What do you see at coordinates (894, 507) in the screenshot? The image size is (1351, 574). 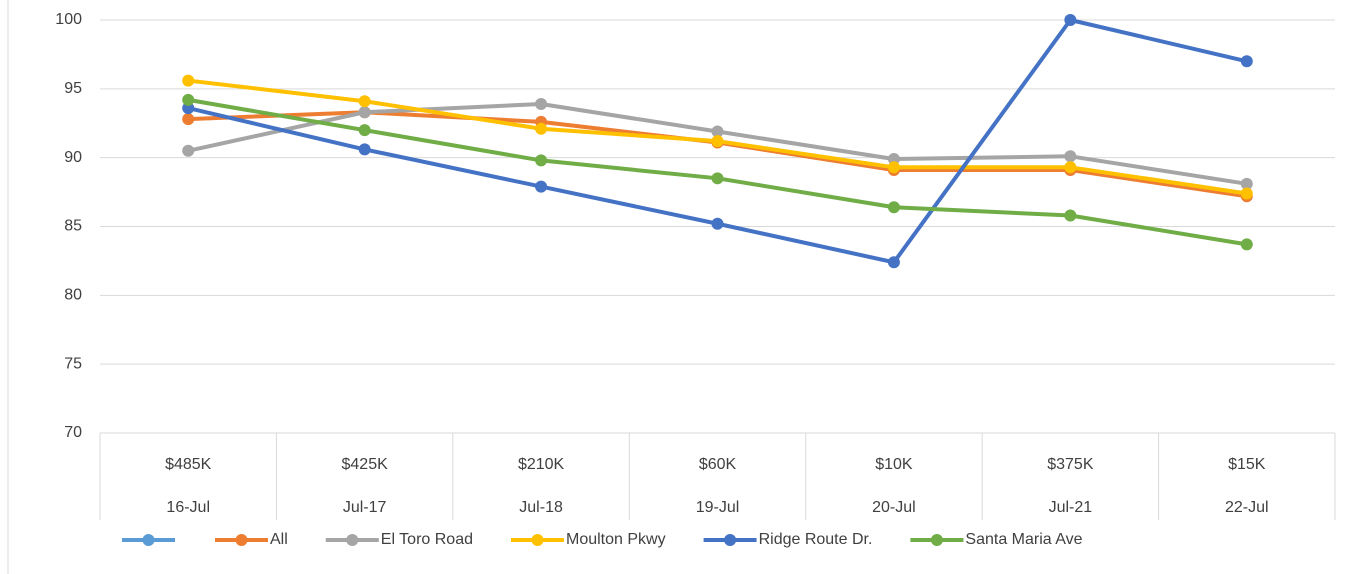 I see `x-tick-label: 20-Jul` at bounding box center [894, 507].